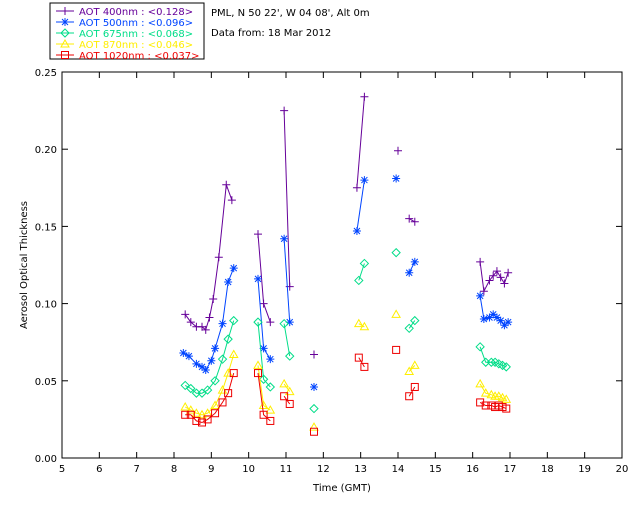 The width and height of the screenshot is (640, 512). Describe the element at coordinates (24, 265) in the screenshot. I see `y-axis-label: Aerosol Optical Thickness` at that location.